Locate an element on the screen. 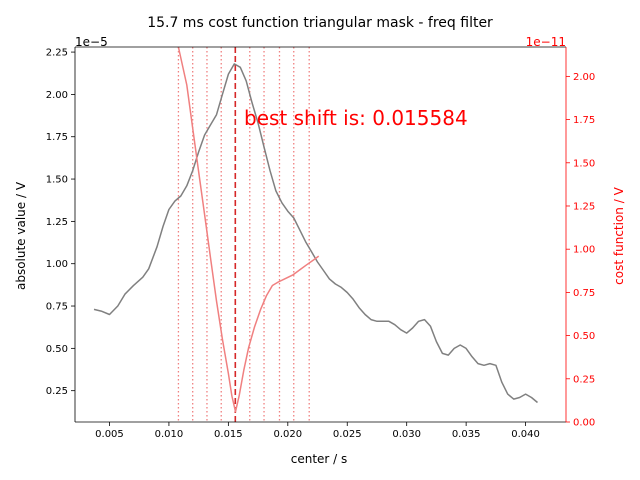  x-tick-label-4: 0.025 is located at coordinates (347, 434).